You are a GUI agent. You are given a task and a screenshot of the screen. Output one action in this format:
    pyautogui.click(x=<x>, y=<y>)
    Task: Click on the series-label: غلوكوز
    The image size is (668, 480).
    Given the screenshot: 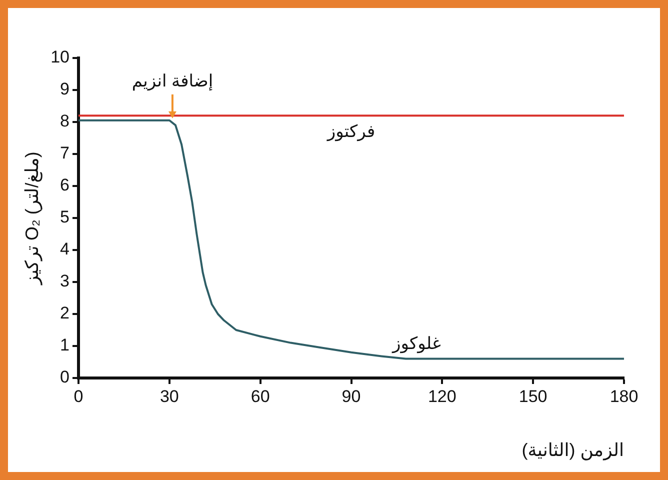 What is the action you would take?
    pyautogui.click(x=417, y=344)
    